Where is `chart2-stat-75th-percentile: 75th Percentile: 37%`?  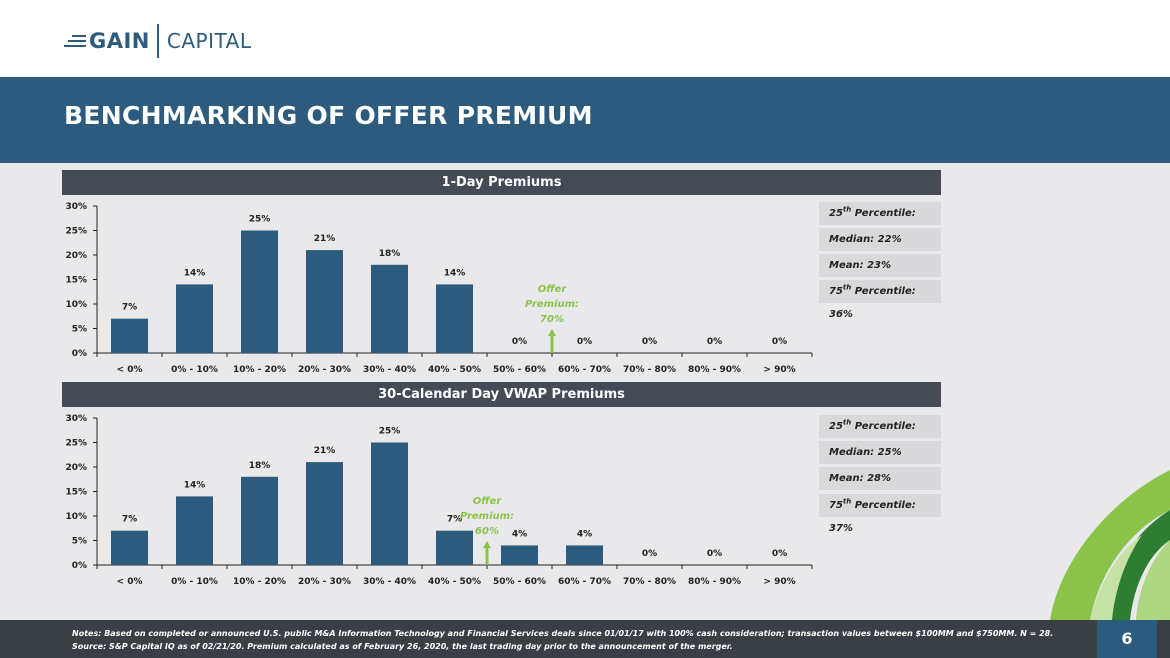
chart2-stat-75th-percentile: 75th Percentile: 37% is located at coordinates (880, 514).